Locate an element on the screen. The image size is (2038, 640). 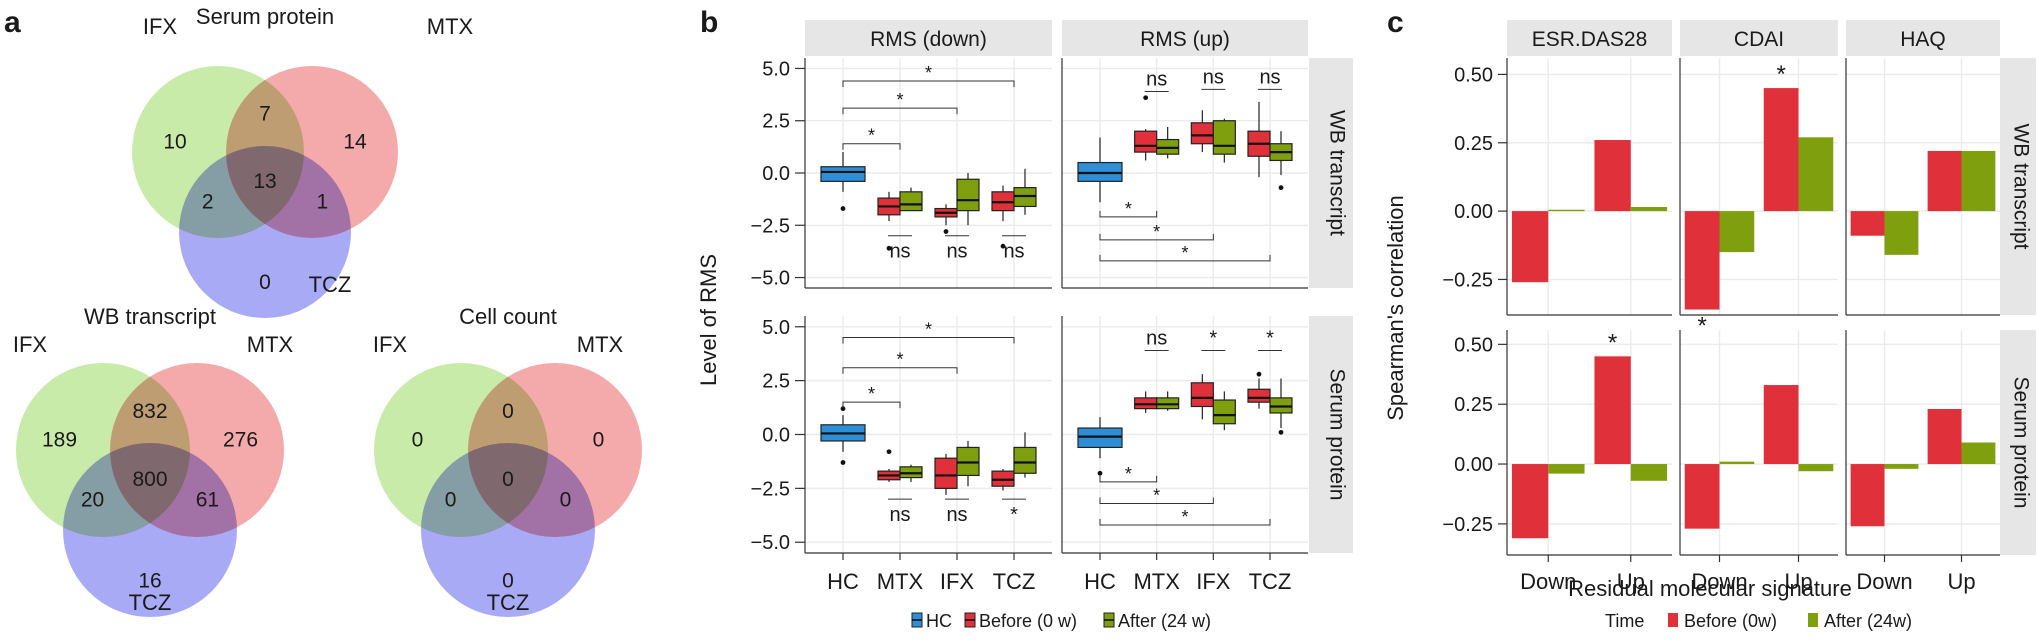
venn-set-label: MTX is located at coordinates (600, 344).